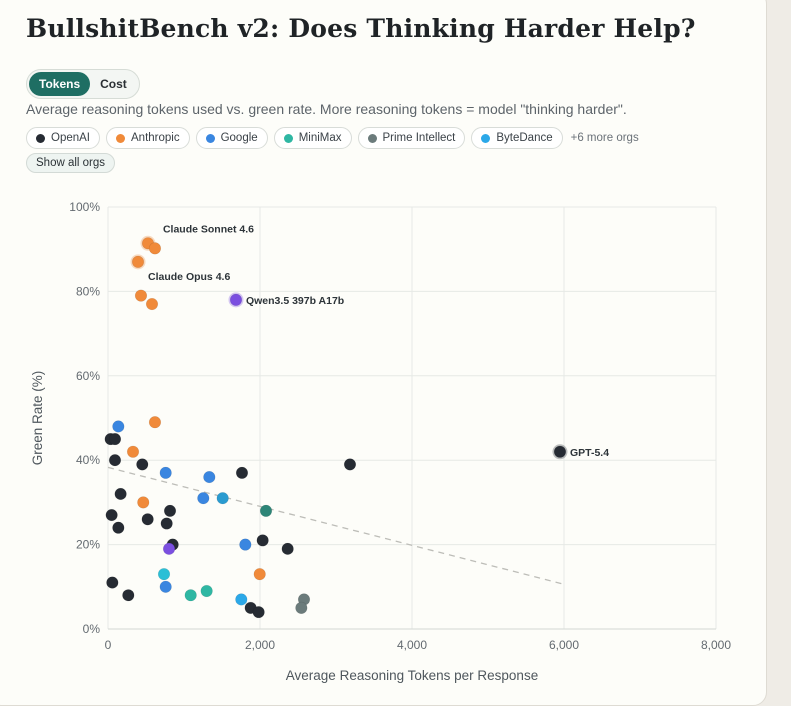  Describe the element at coordinates (88, 460) in the screenshot. I see `y-tick-label: 40%` at that location.